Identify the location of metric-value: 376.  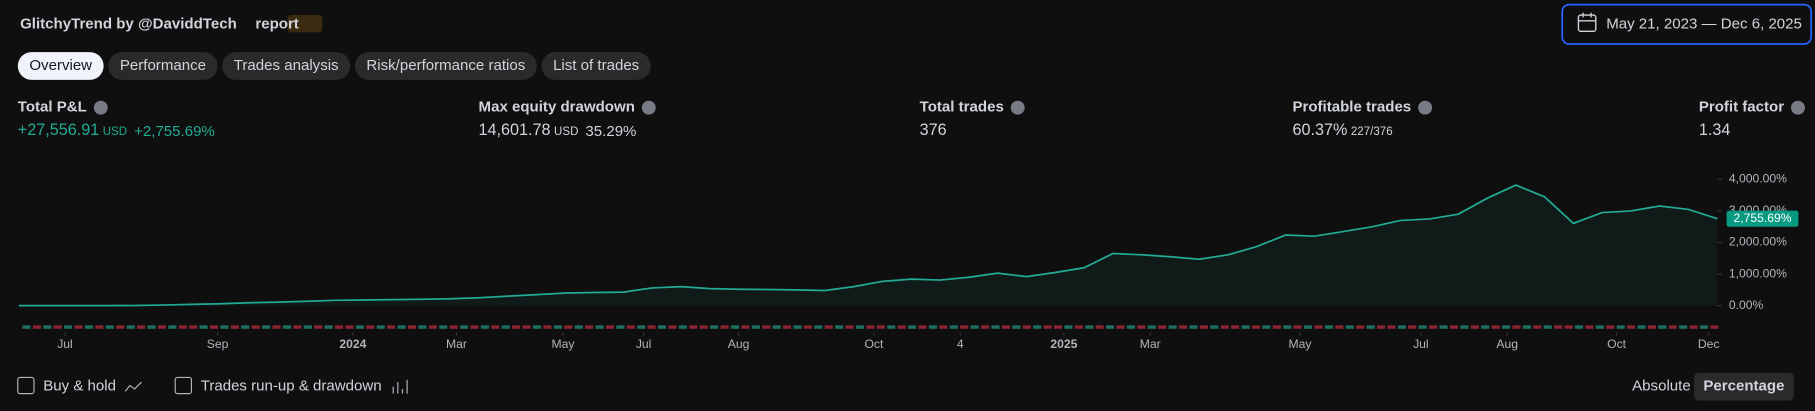
(933, 130).